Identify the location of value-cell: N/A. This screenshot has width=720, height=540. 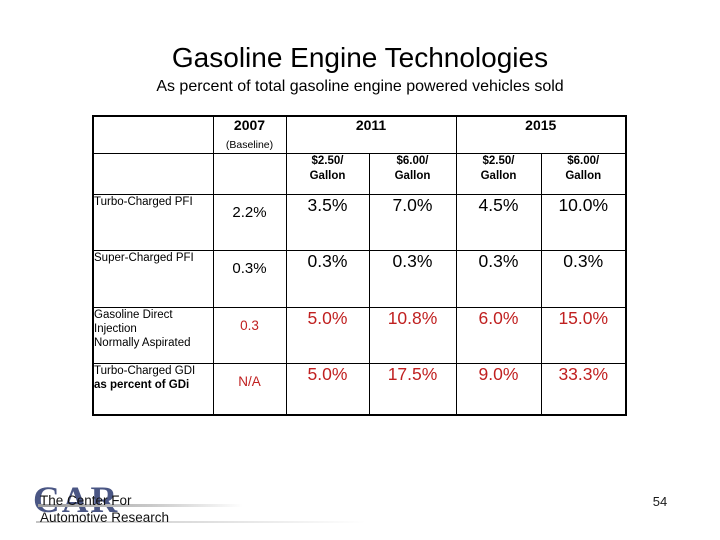
(249, 389).